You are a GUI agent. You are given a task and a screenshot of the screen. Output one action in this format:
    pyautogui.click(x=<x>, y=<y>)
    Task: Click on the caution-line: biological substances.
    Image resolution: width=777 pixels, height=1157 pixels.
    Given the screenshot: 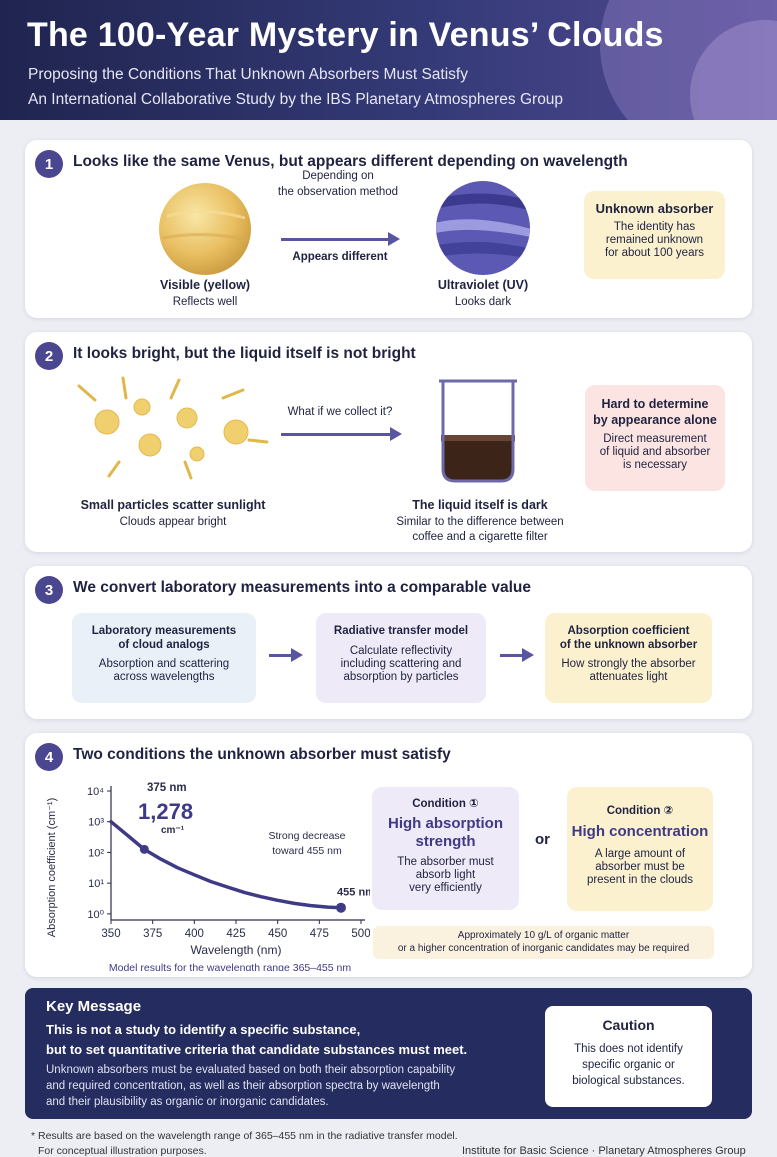 What is the action you would take?
    pyautogui.click(x=628, y=1081)
    